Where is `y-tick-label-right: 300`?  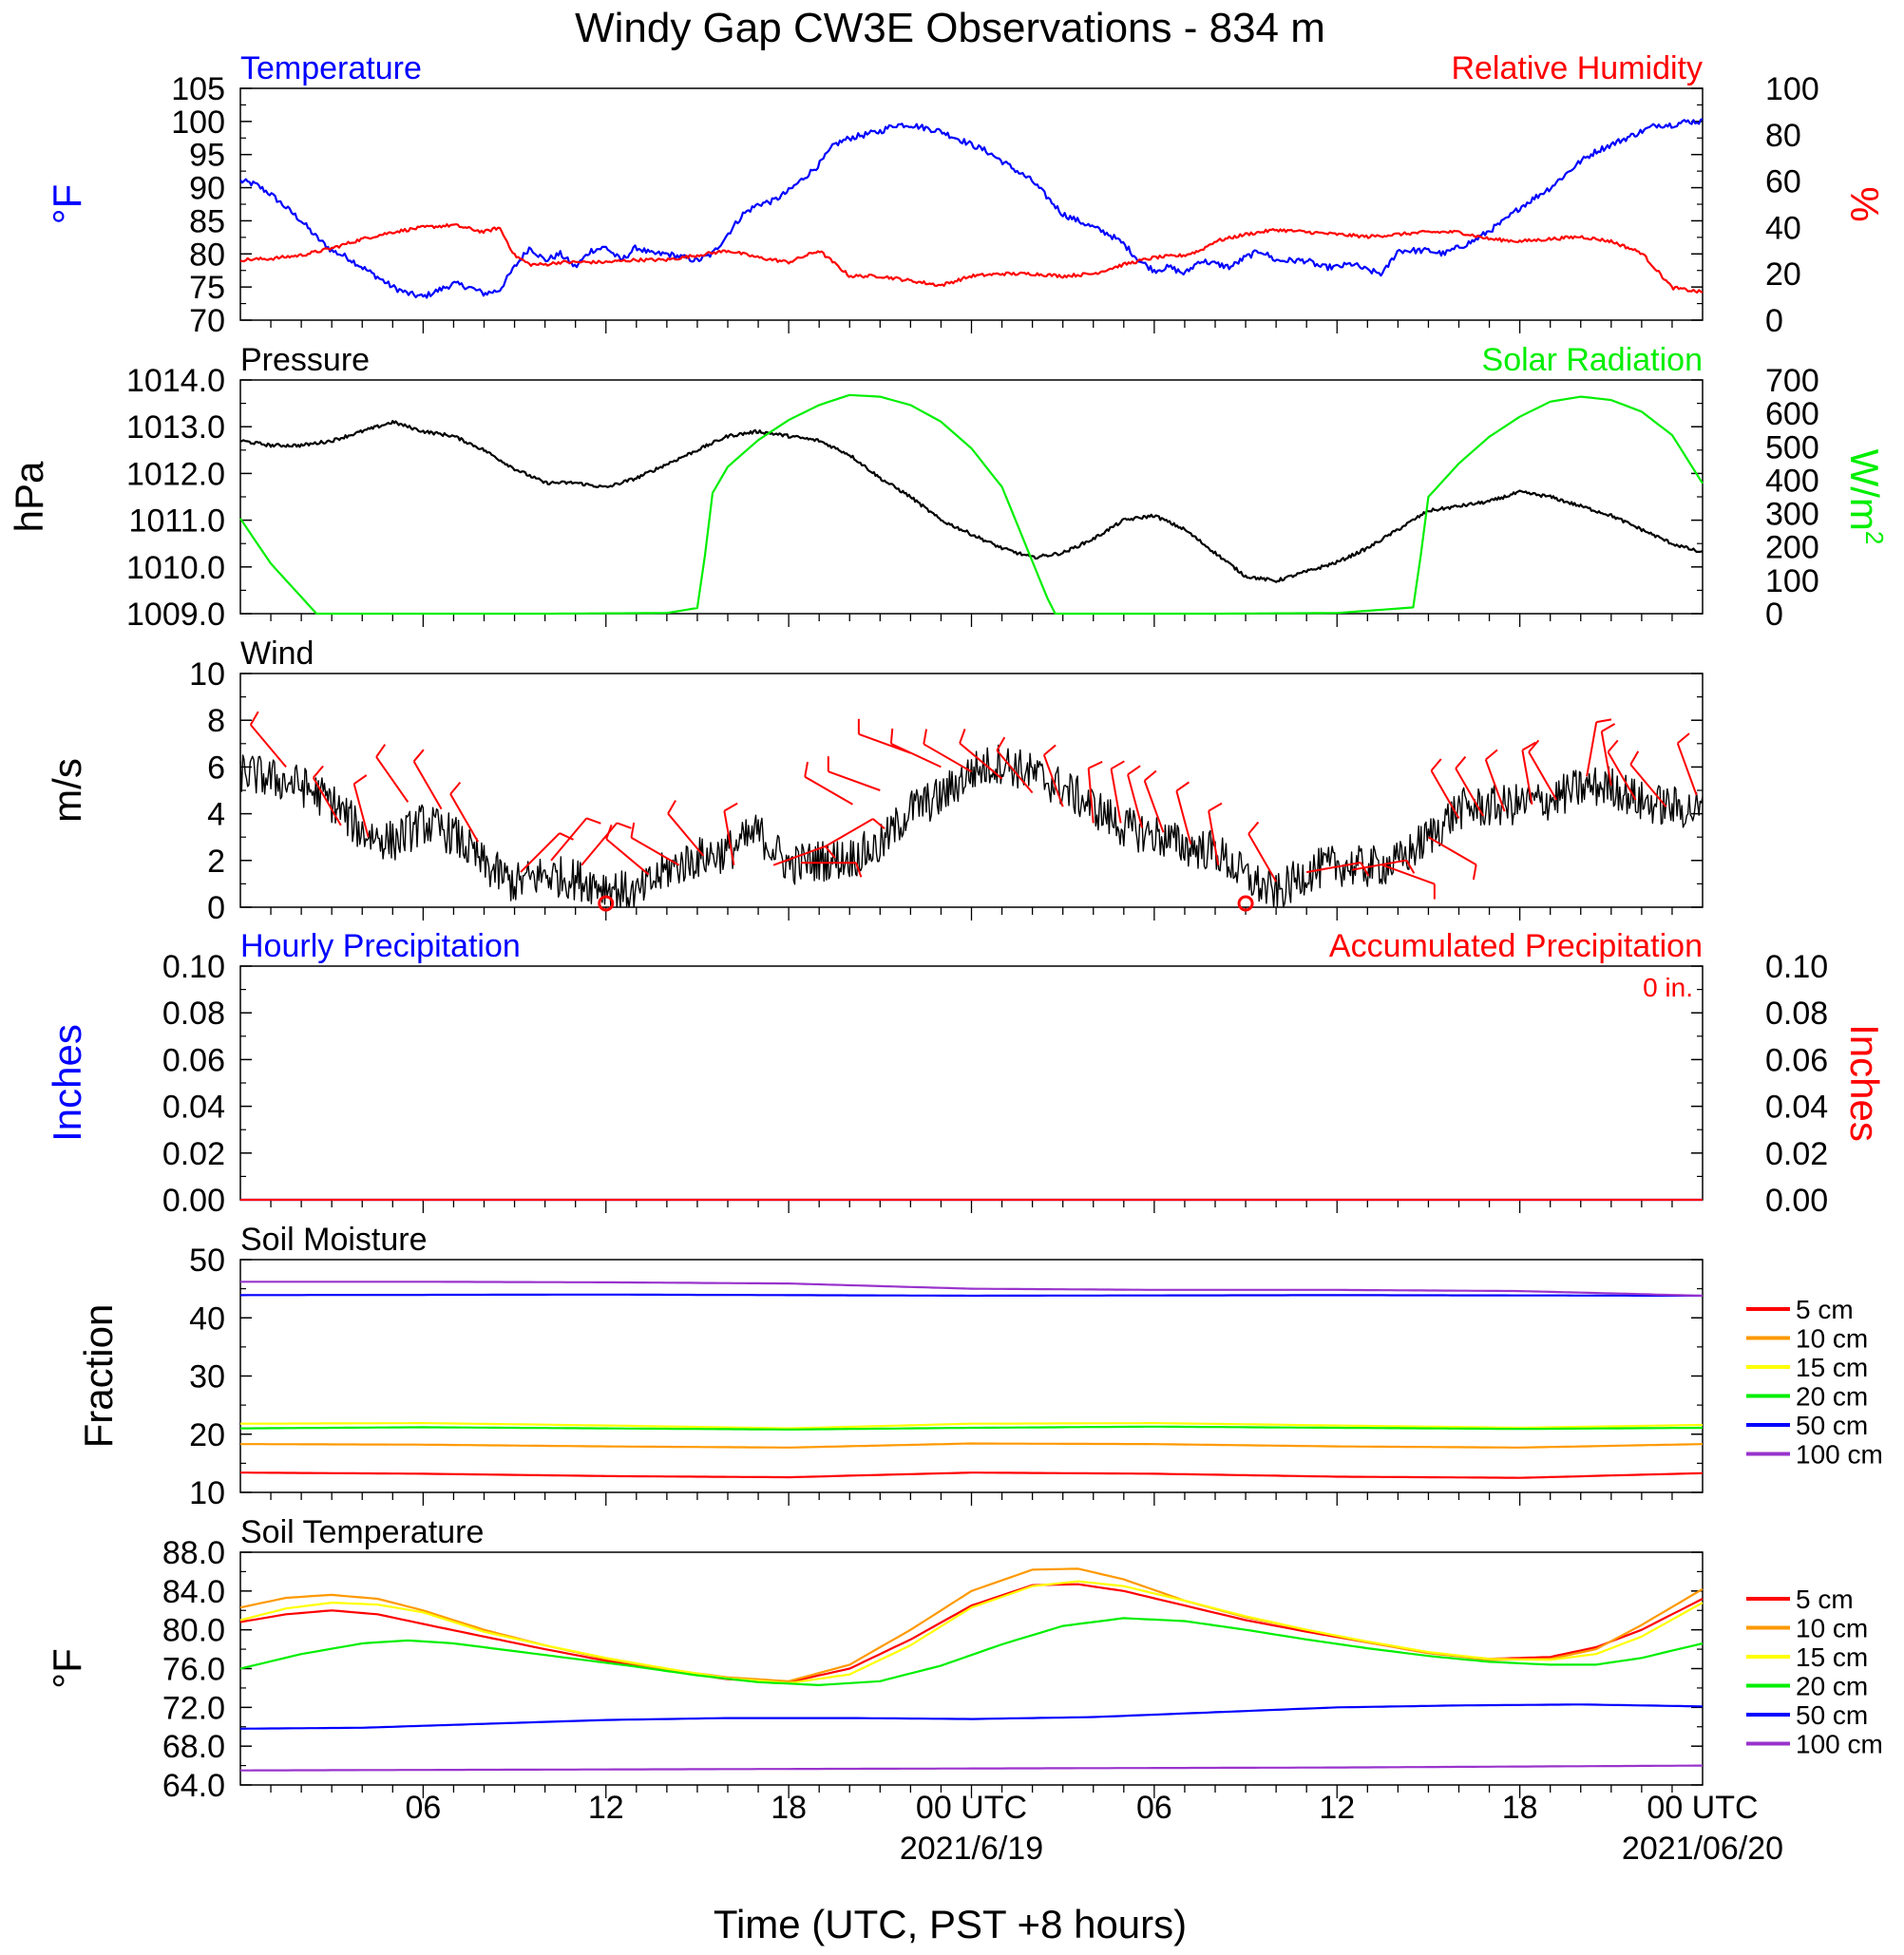 y-tick-label-right: 300 is located at coordinates (1792, 515).